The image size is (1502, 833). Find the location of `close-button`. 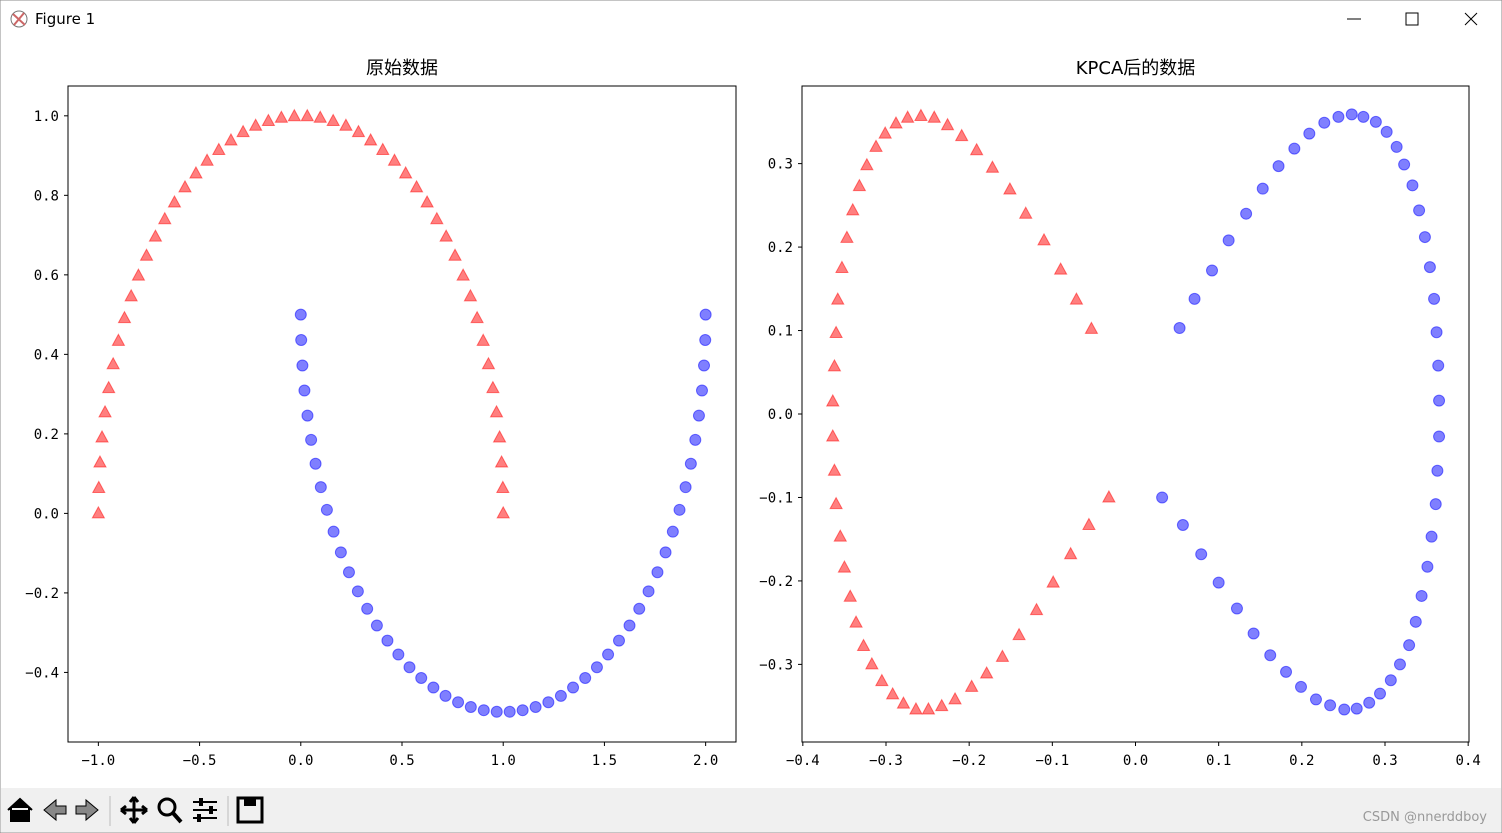

close-button is located at coordinates (1471, 19).